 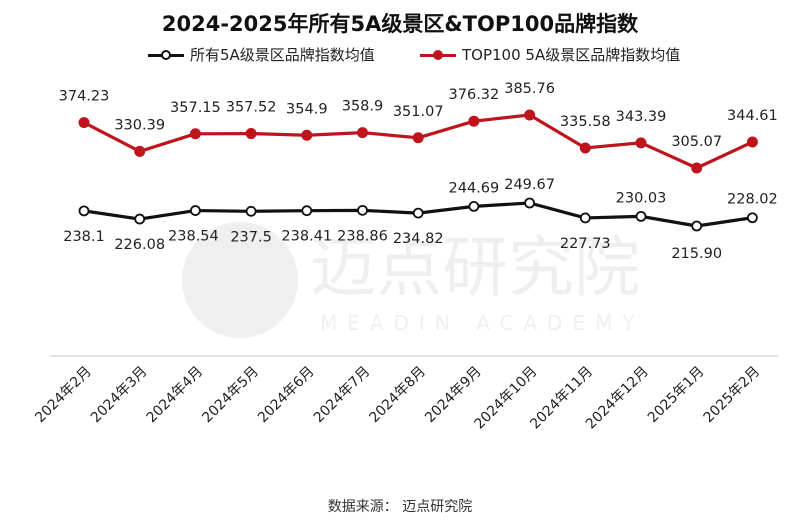 What do you see at coordinates (397, 395) in the screenshot?
I see `x-tick-label-6: 2024年8月` at bounding box center [397, 395].